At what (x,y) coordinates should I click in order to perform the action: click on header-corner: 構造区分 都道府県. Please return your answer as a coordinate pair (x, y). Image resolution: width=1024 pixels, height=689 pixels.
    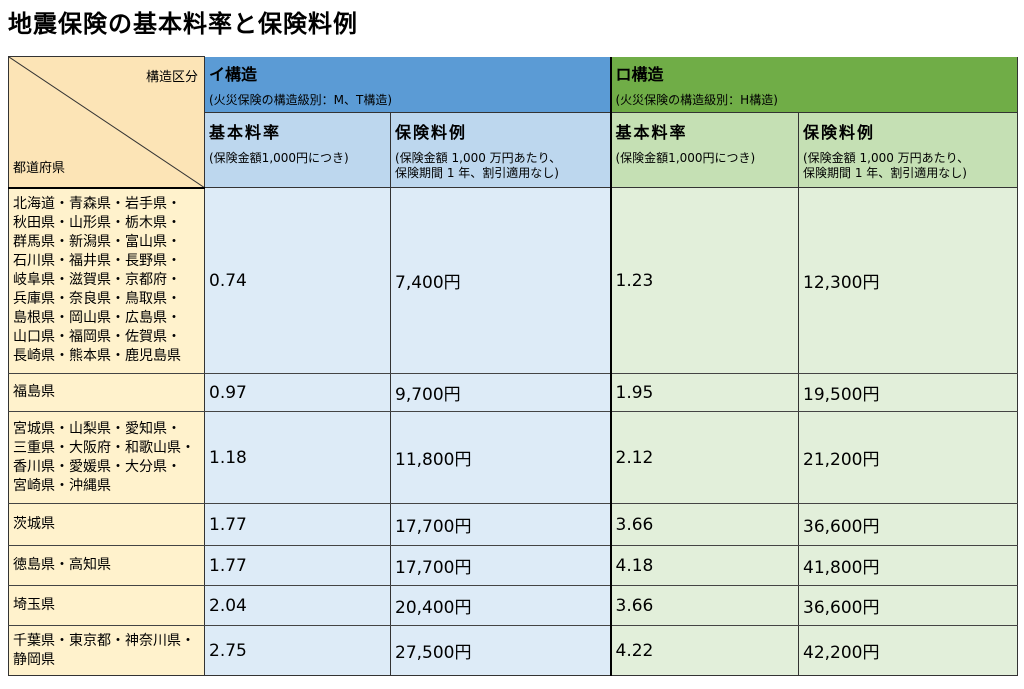
    Looking at the image, I should click on (106, 122).